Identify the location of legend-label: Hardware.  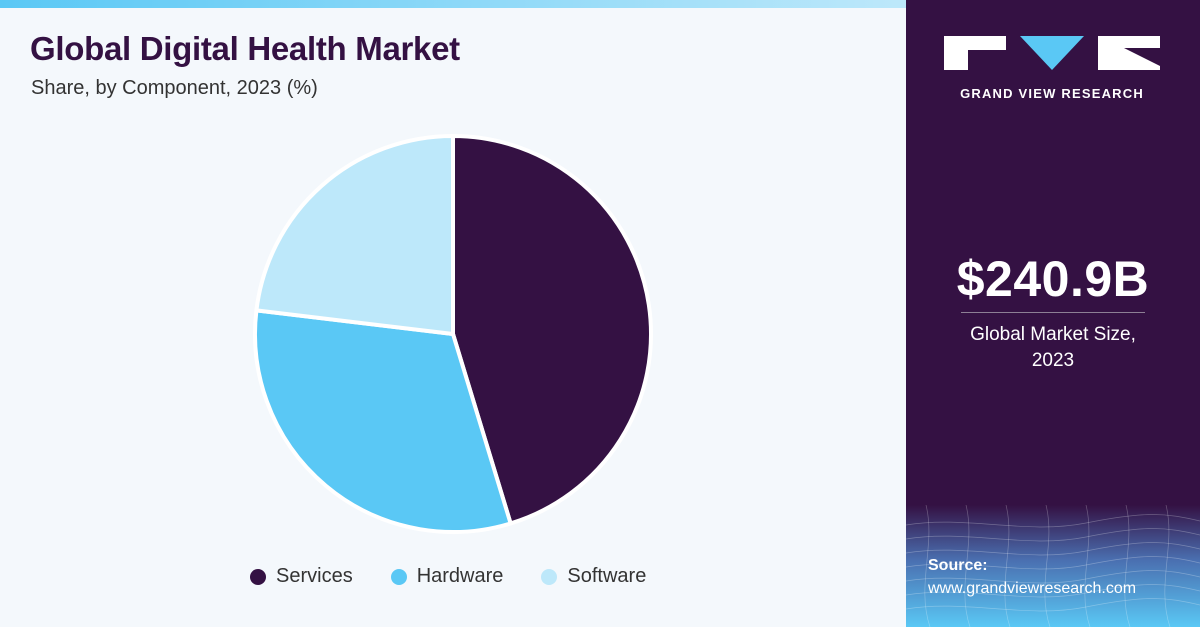
(460, 576).